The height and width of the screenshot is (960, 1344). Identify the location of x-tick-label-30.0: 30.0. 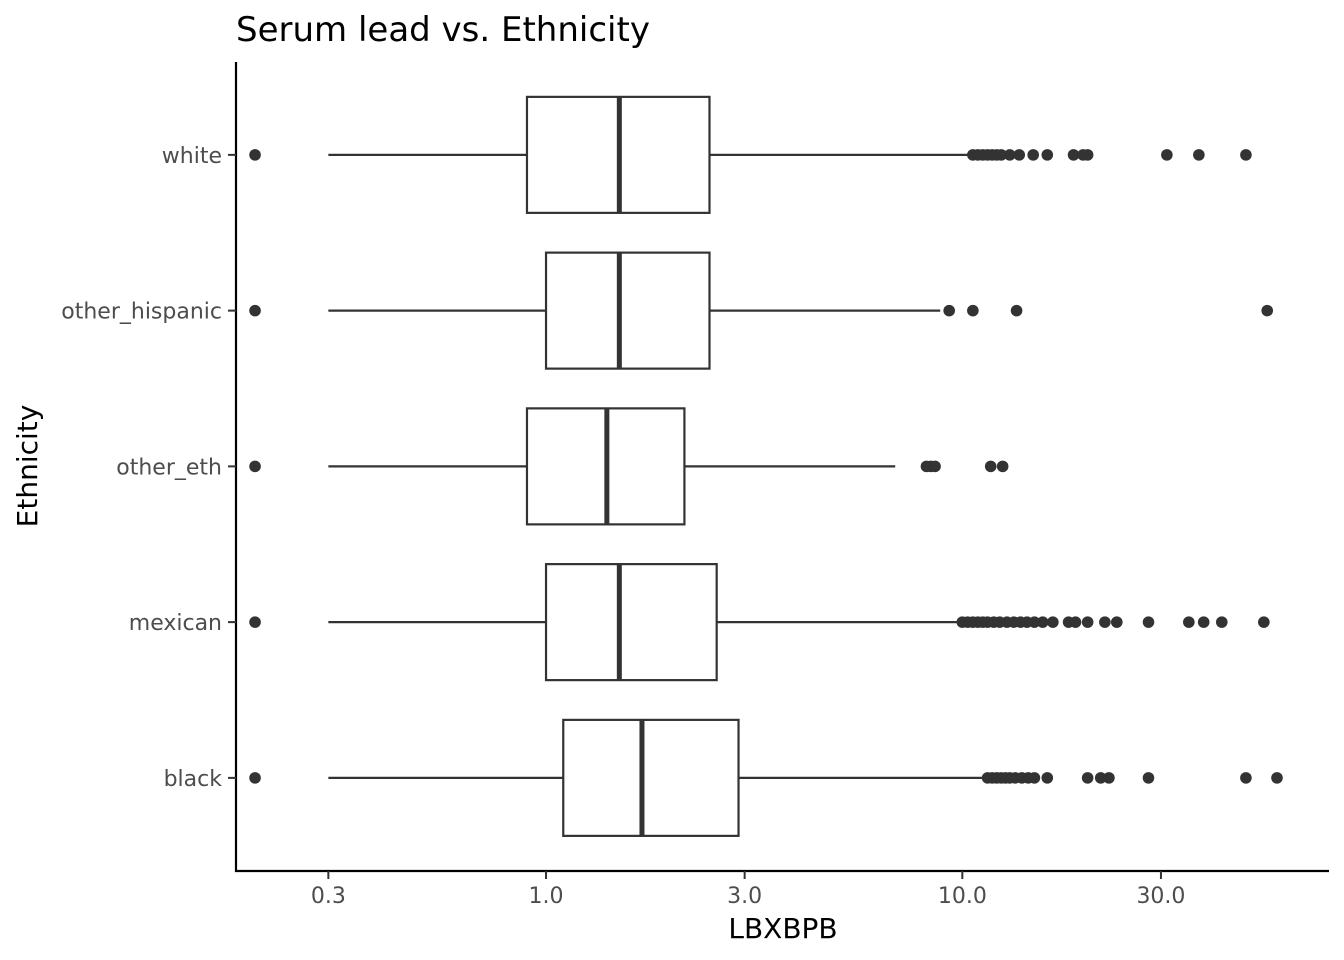
(1160, 896).